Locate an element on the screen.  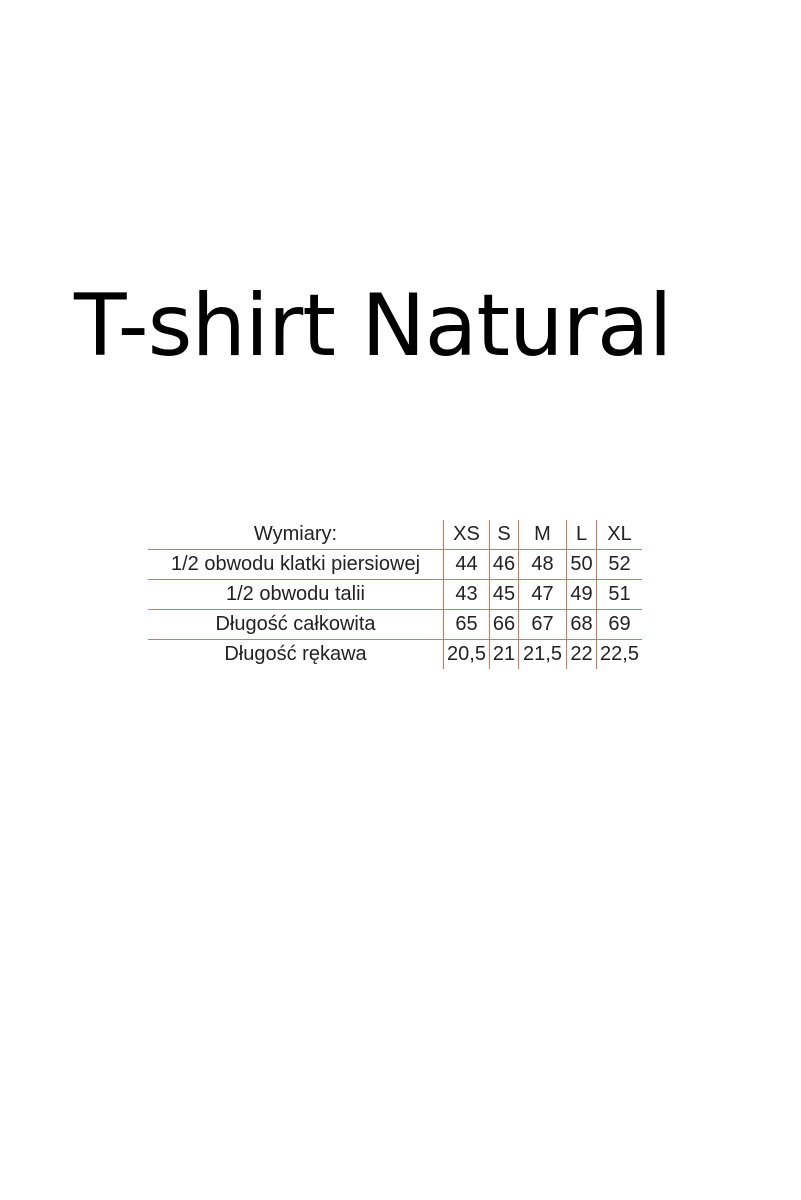
measurement-value: 21 is located at coordinates (504, 654).